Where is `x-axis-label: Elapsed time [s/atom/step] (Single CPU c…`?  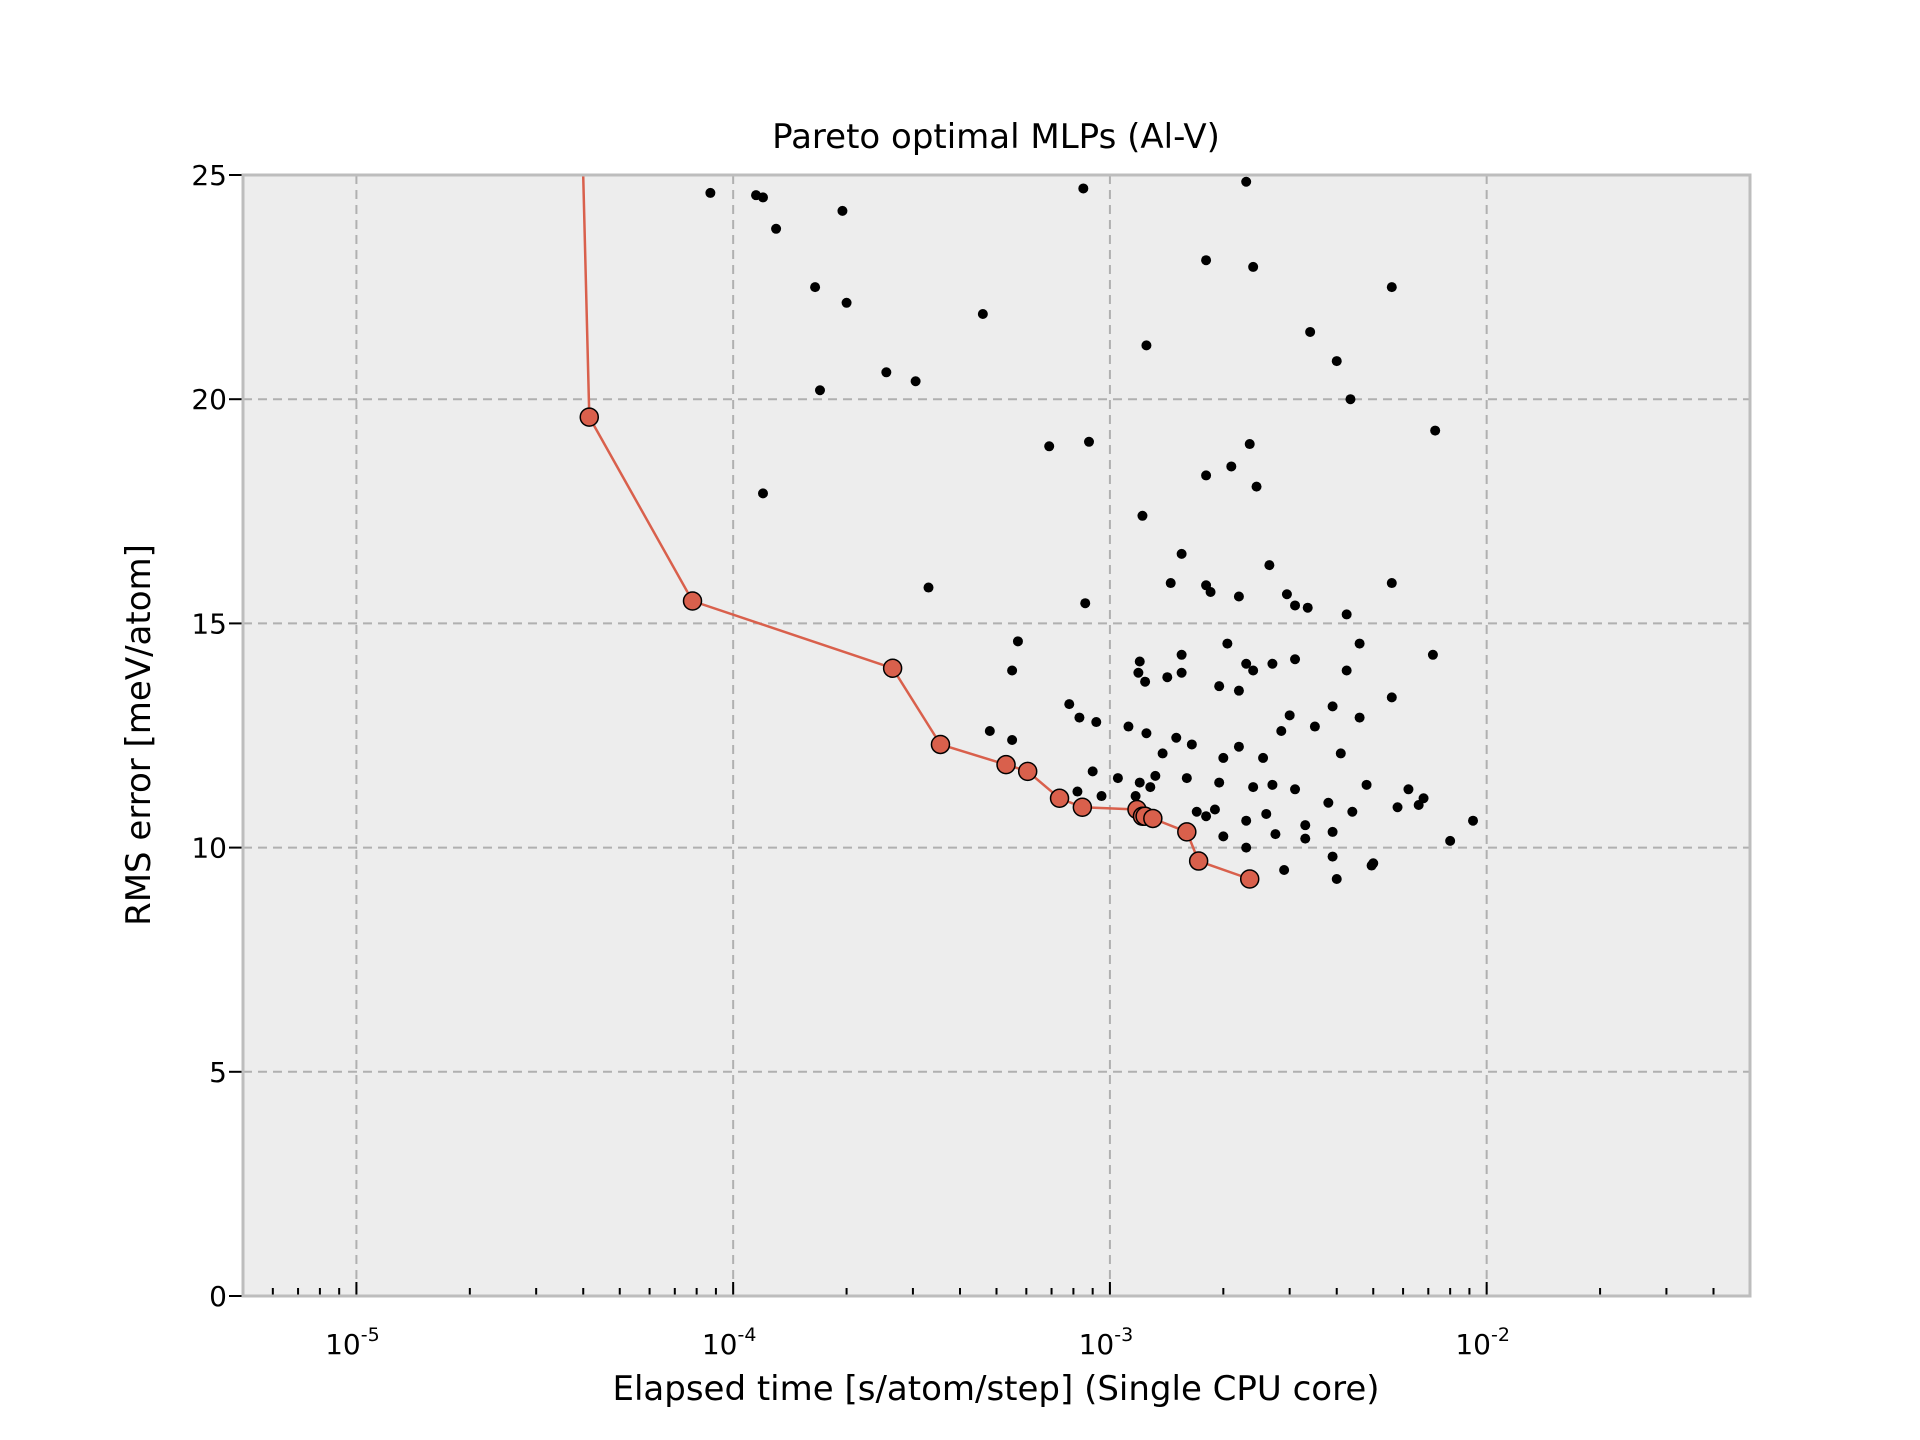 x-axis-label: Elapsed time [s/atom/step] (Single CPU c… is located at coordinates (995, 1389).